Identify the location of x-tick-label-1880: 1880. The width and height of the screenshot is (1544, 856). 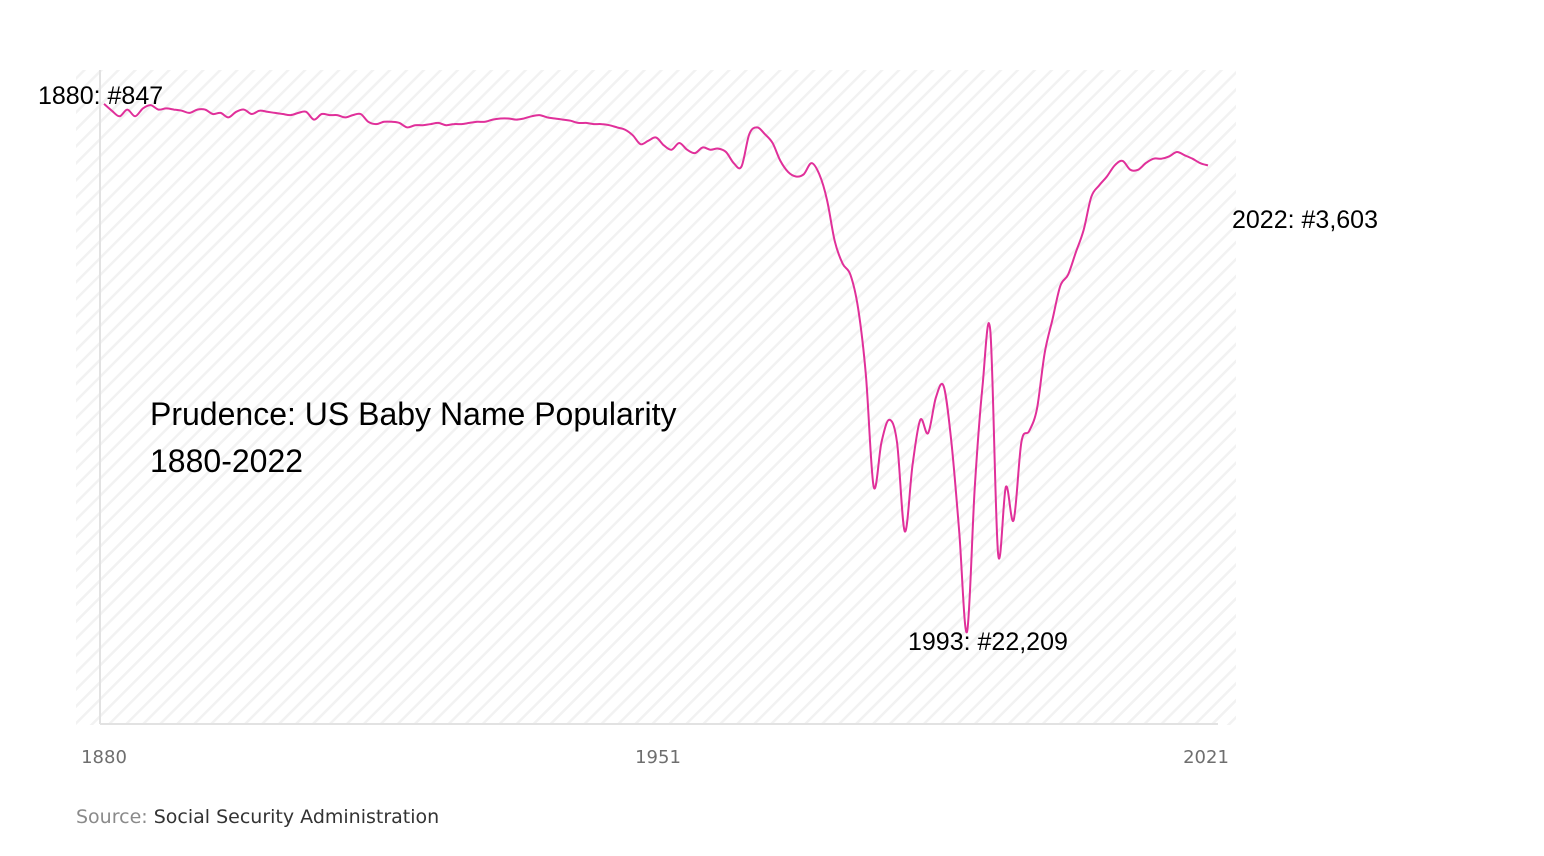
(104, 757).